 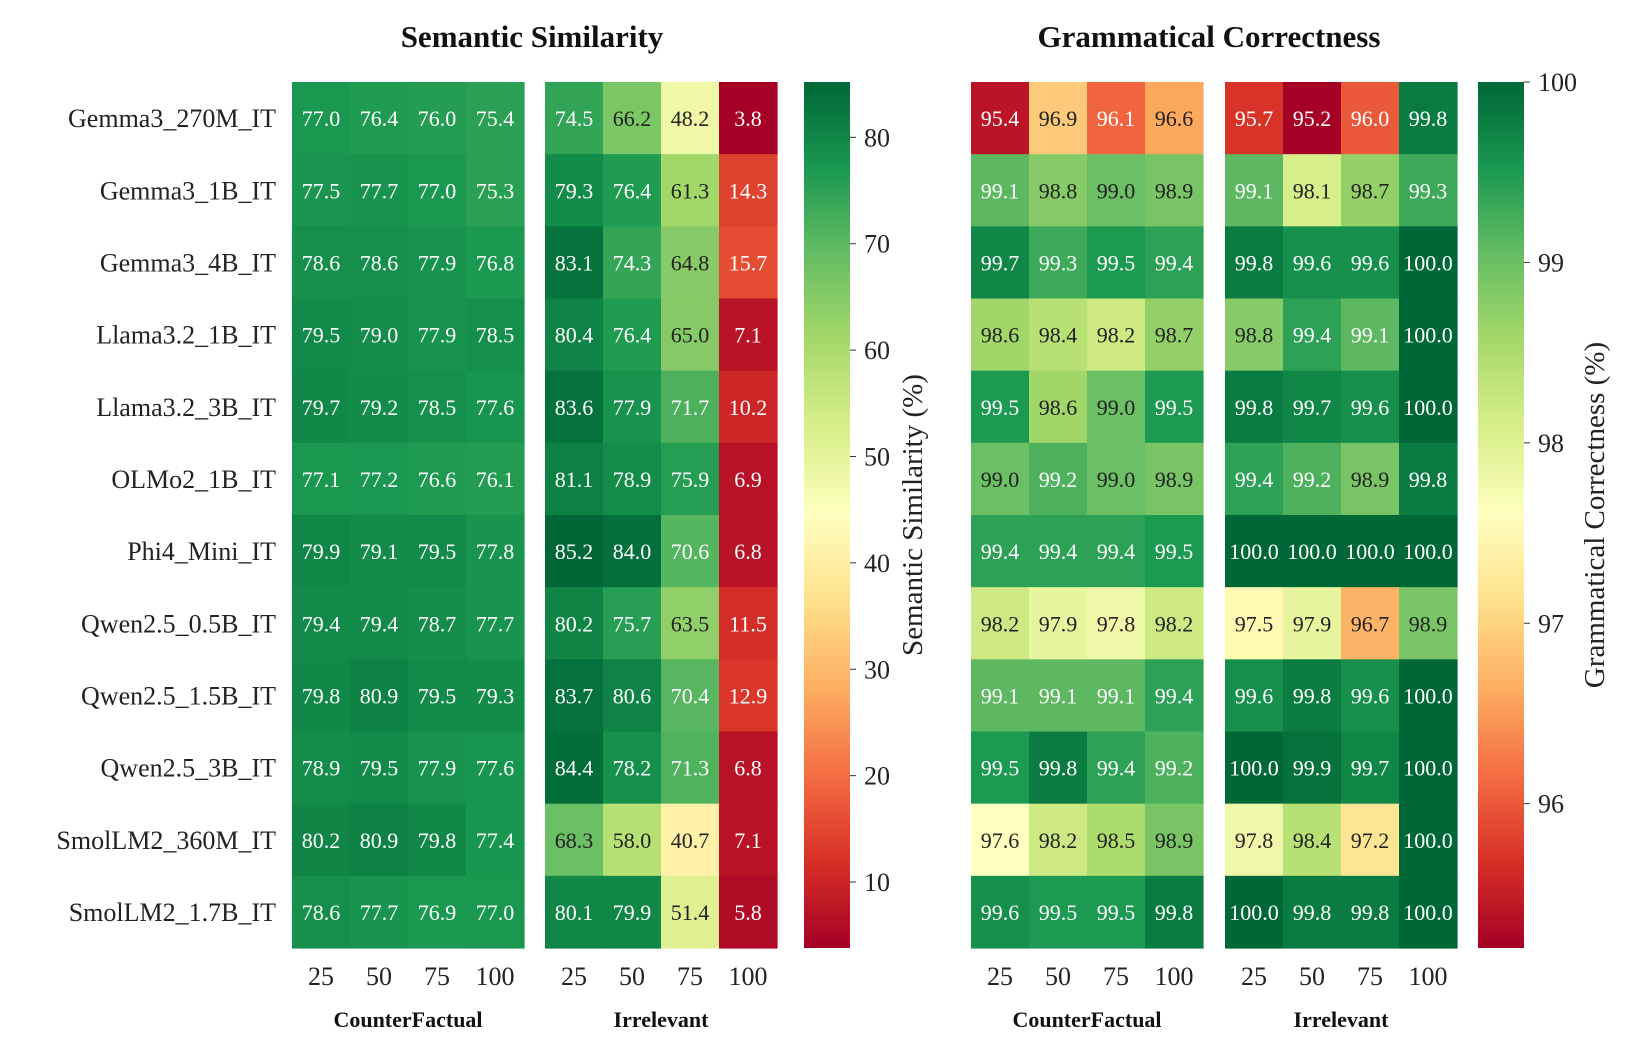 I want to click on cell-value-label: 99.0, so click(x=1116, y=479).